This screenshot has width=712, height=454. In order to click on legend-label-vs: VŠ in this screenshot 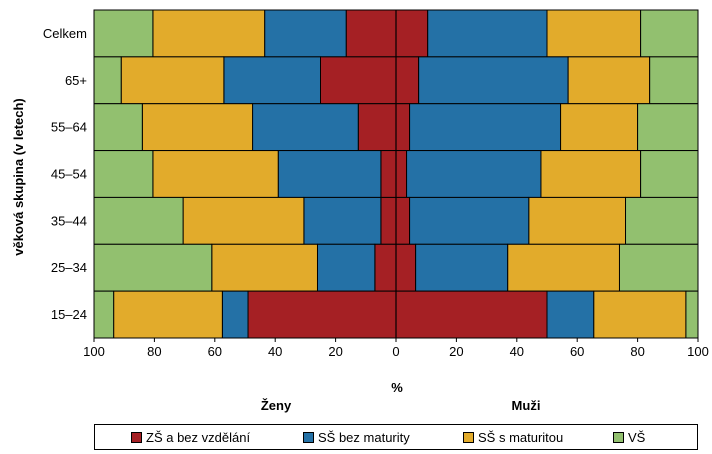, I will do `click(637, 437)`.